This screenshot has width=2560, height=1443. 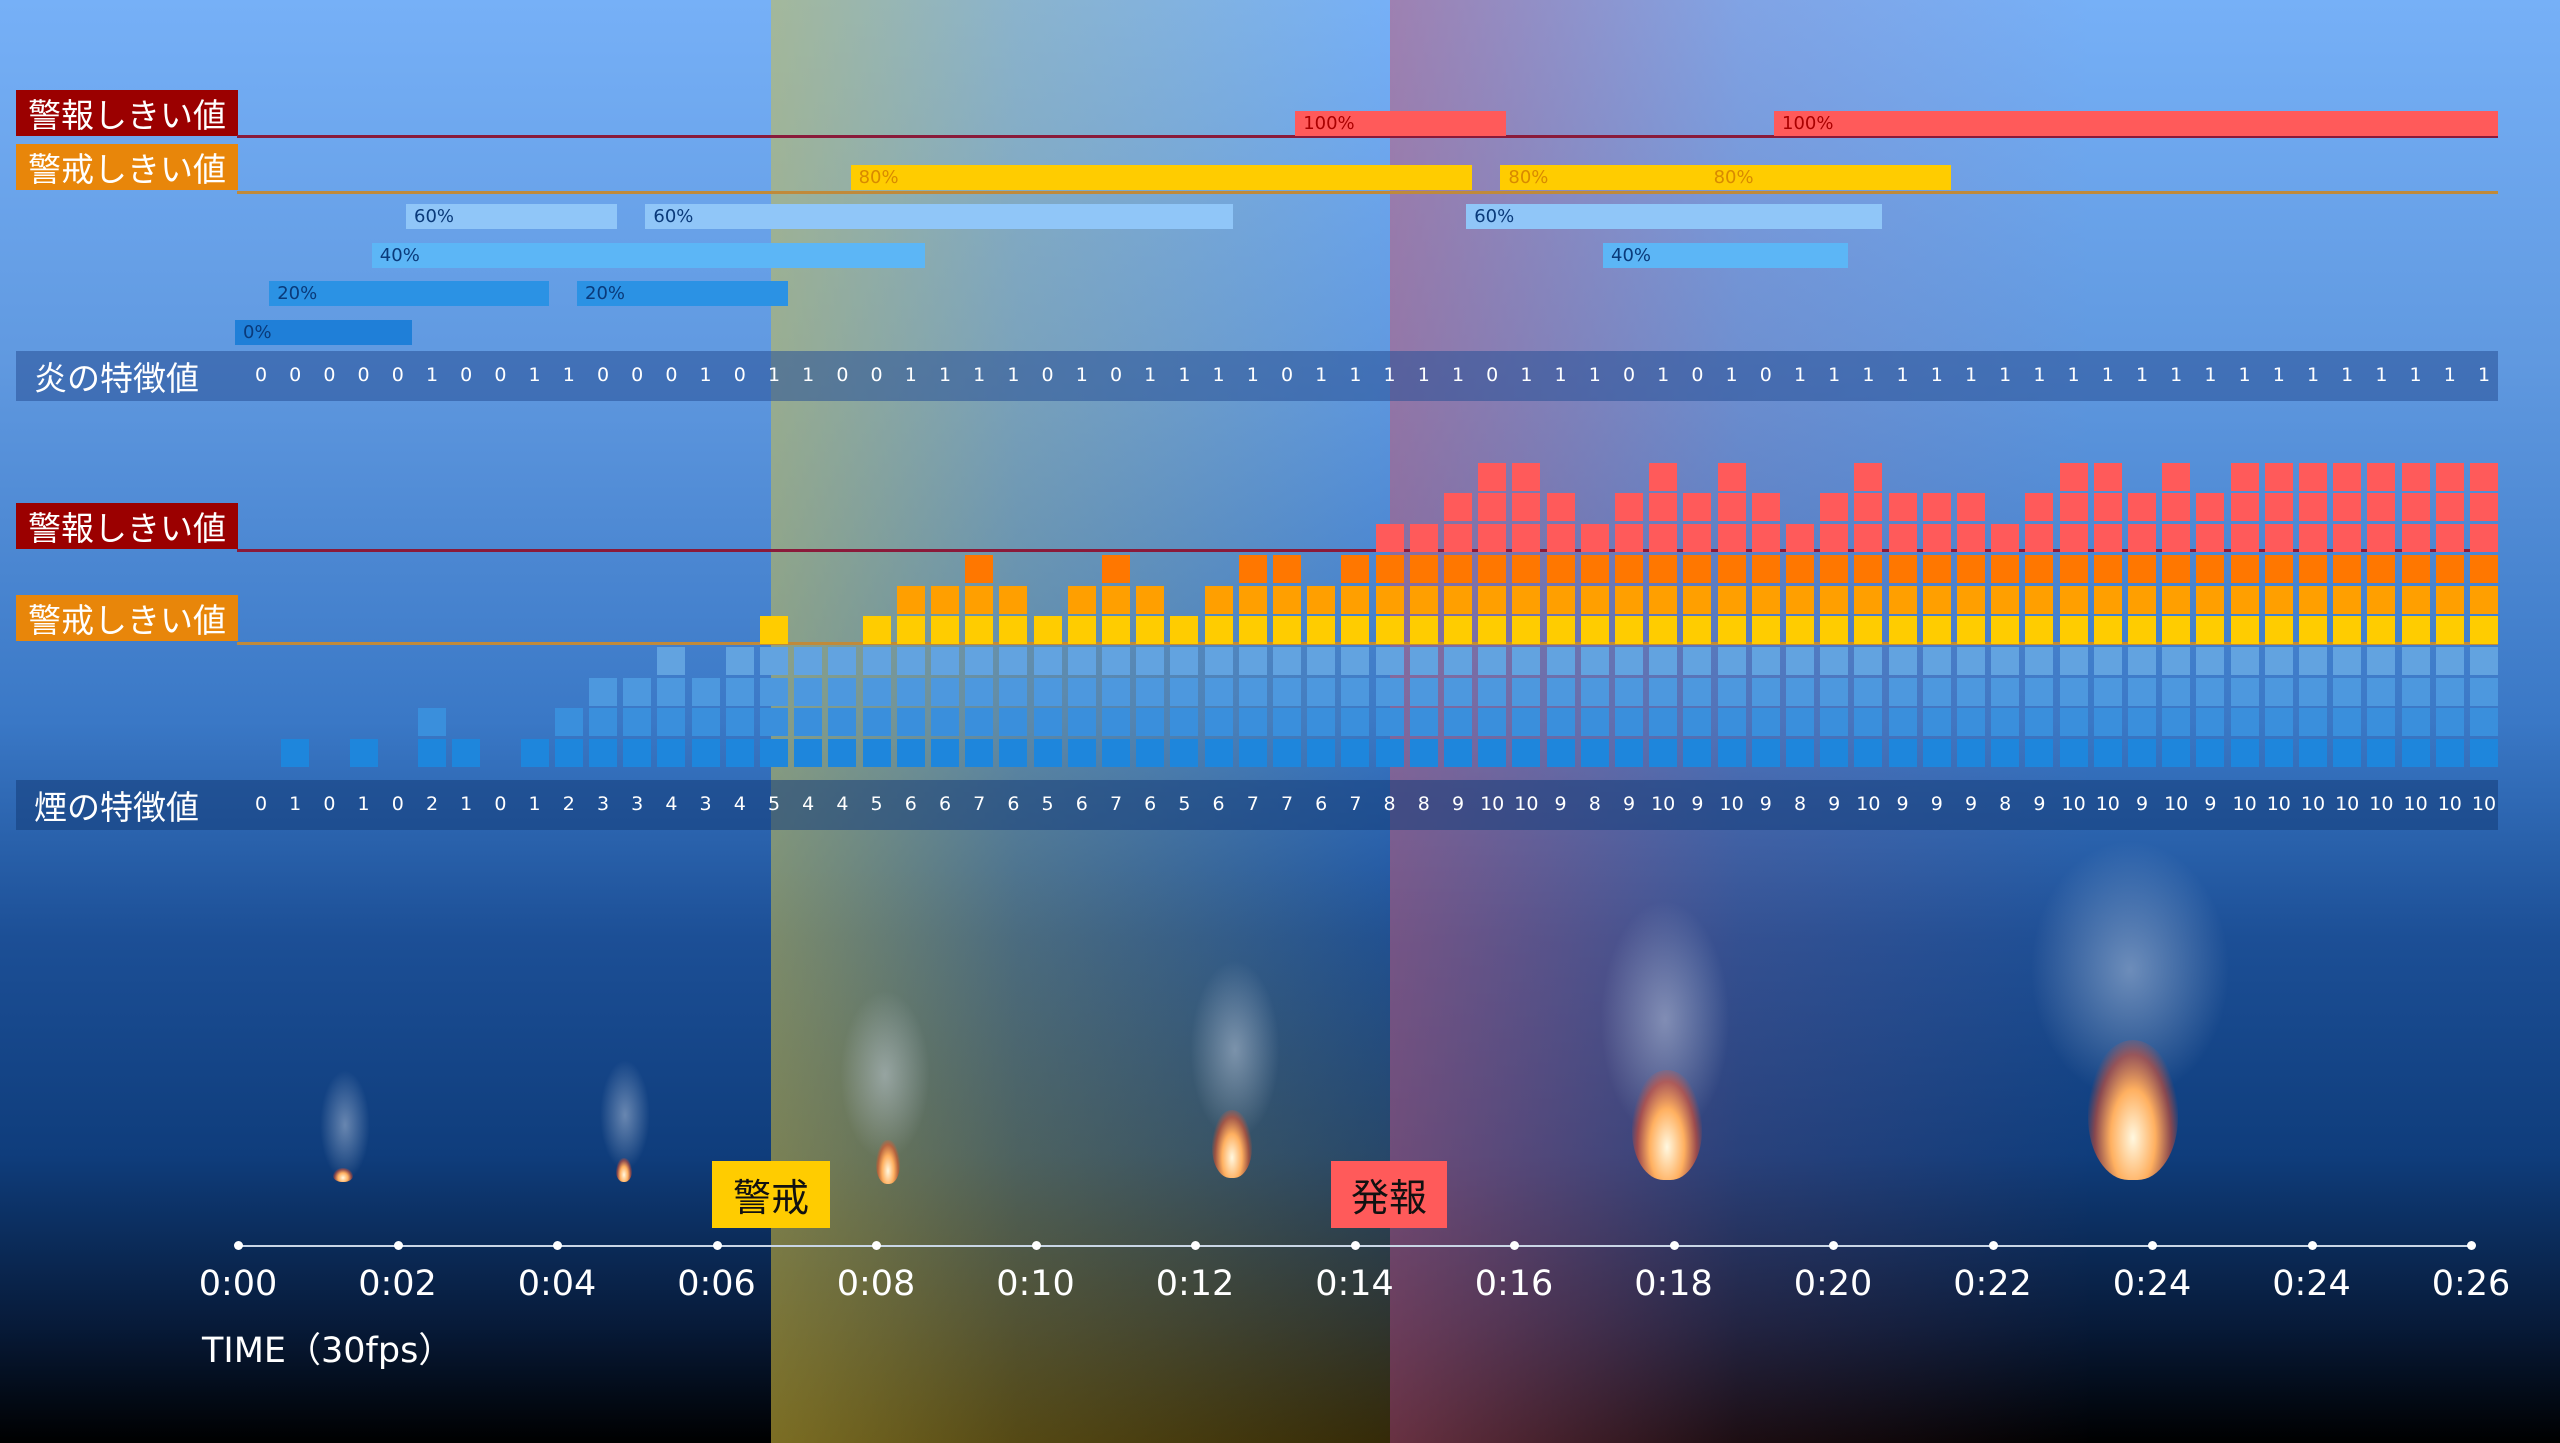 I want to click on smoke-value: 4, so click(x=808, y=804).